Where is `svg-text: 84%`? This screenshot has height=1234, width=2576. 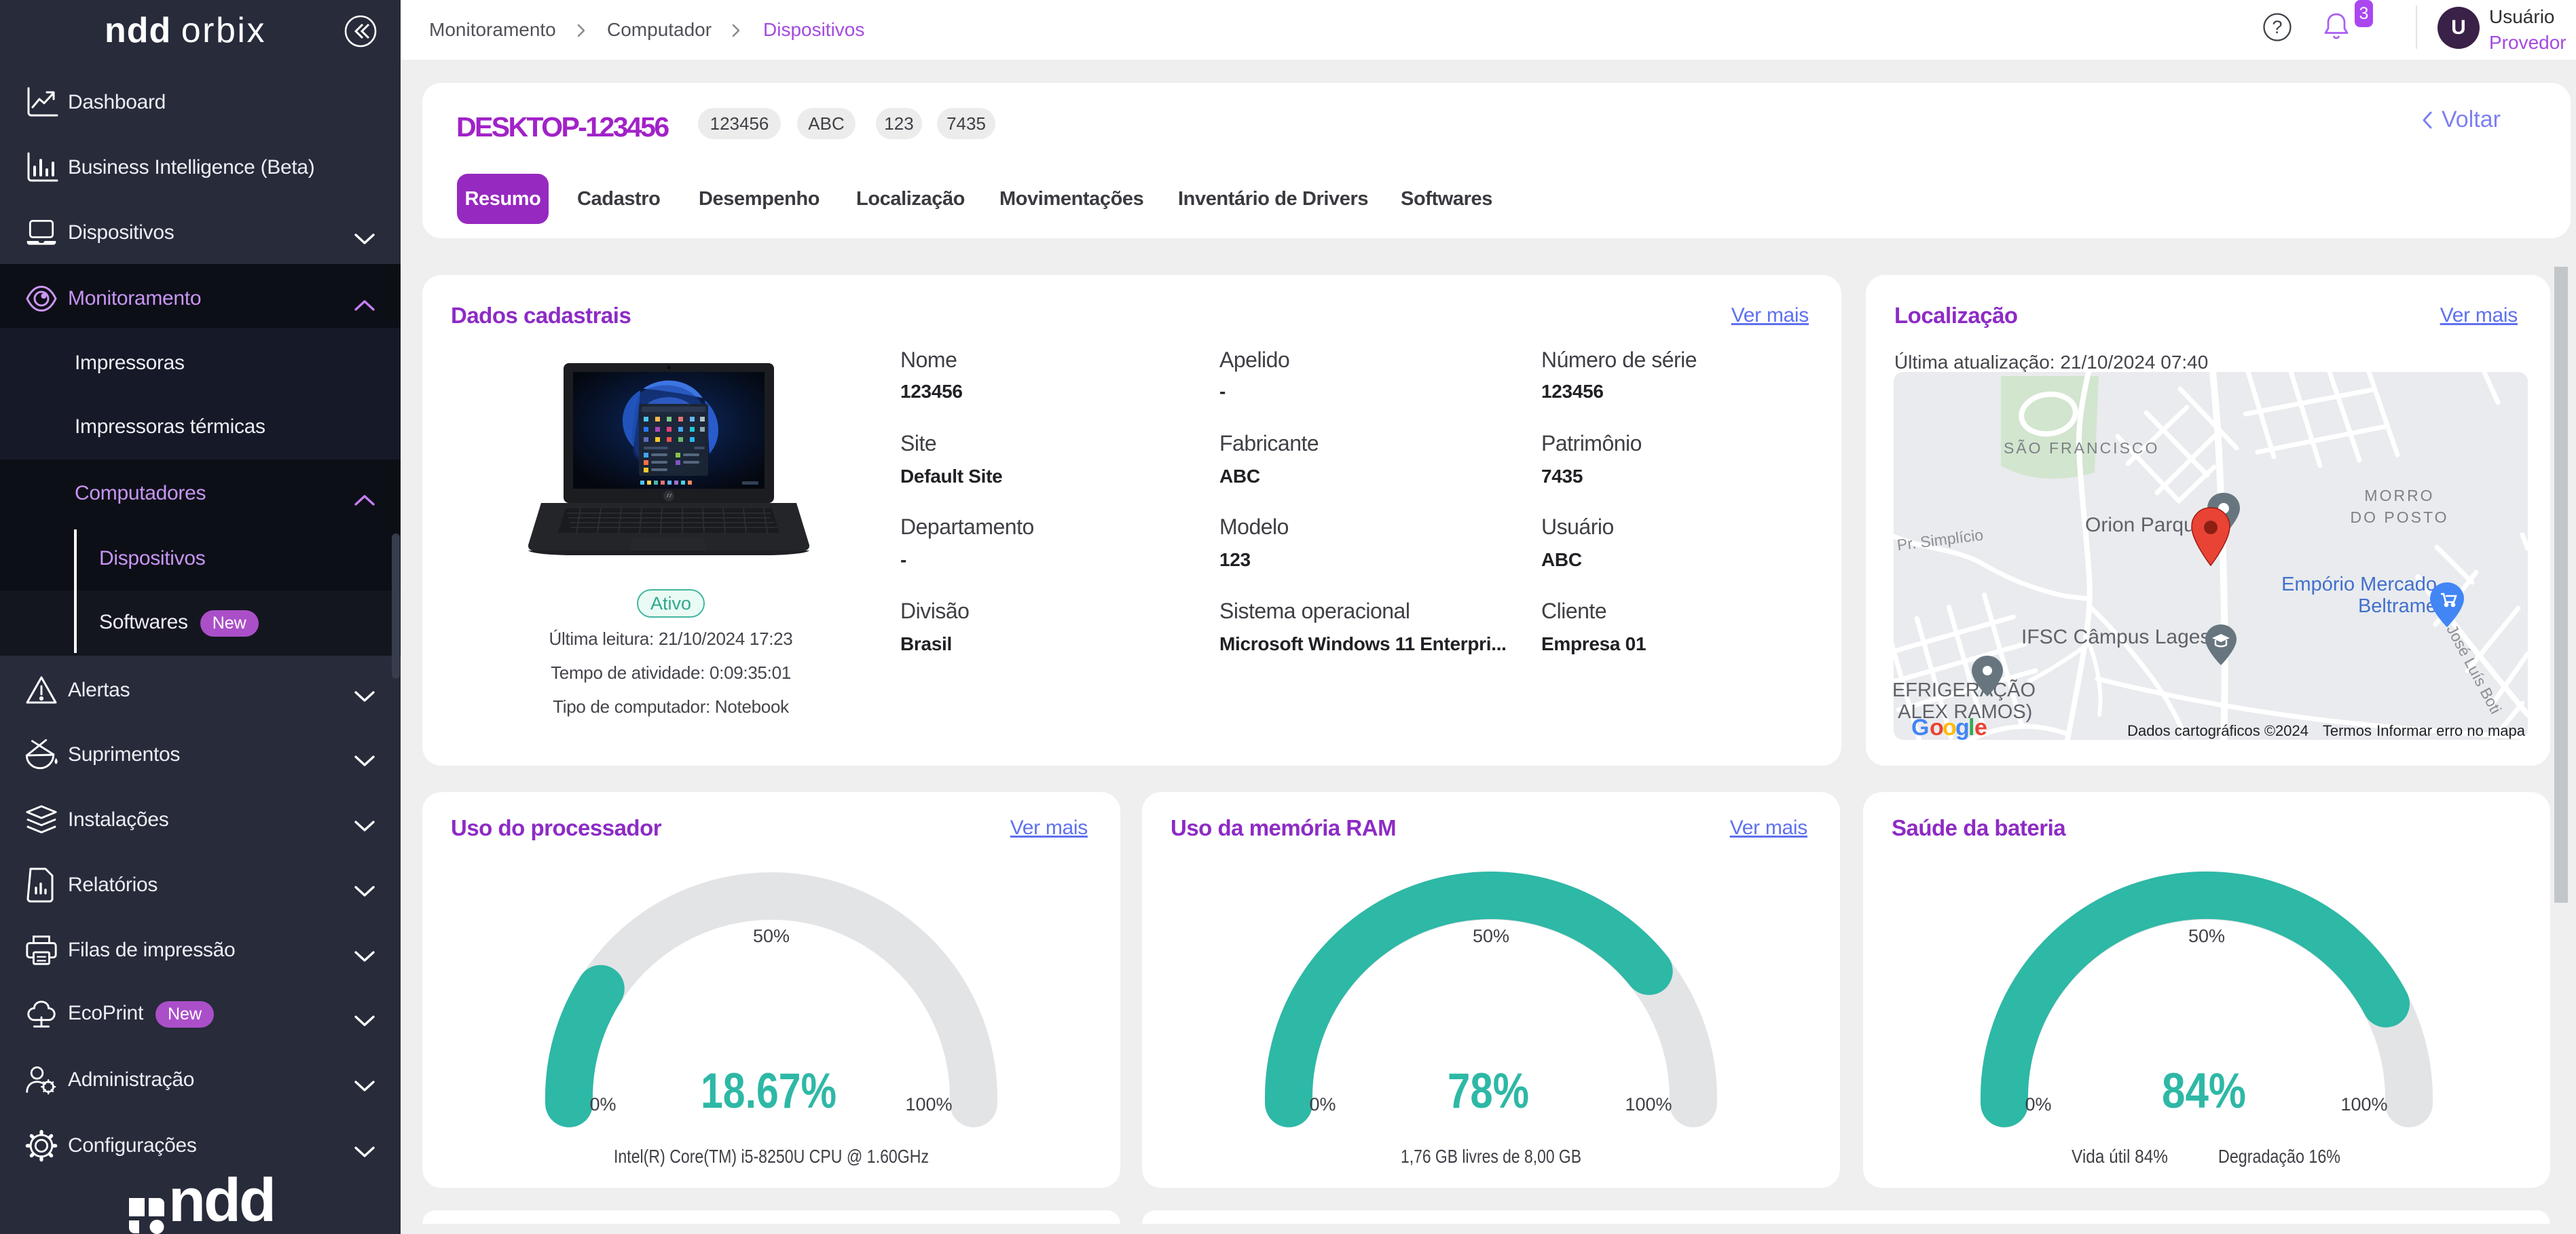 svg-text: 84% is located at coordinates (2204, 1091).